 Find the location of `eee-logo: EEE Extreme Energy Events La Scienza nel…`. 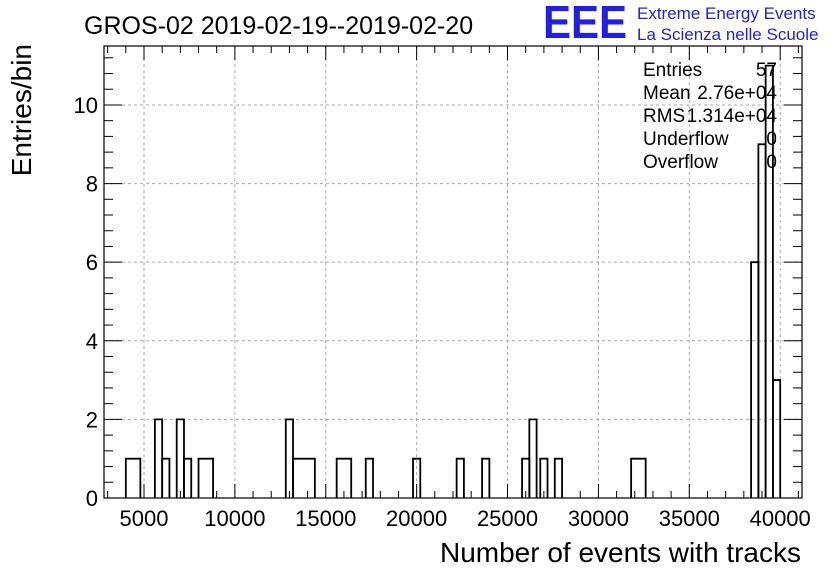

eee-logo: EEE Extreme Energy Events La Scienza nel… is located at coordinates (680, 24).